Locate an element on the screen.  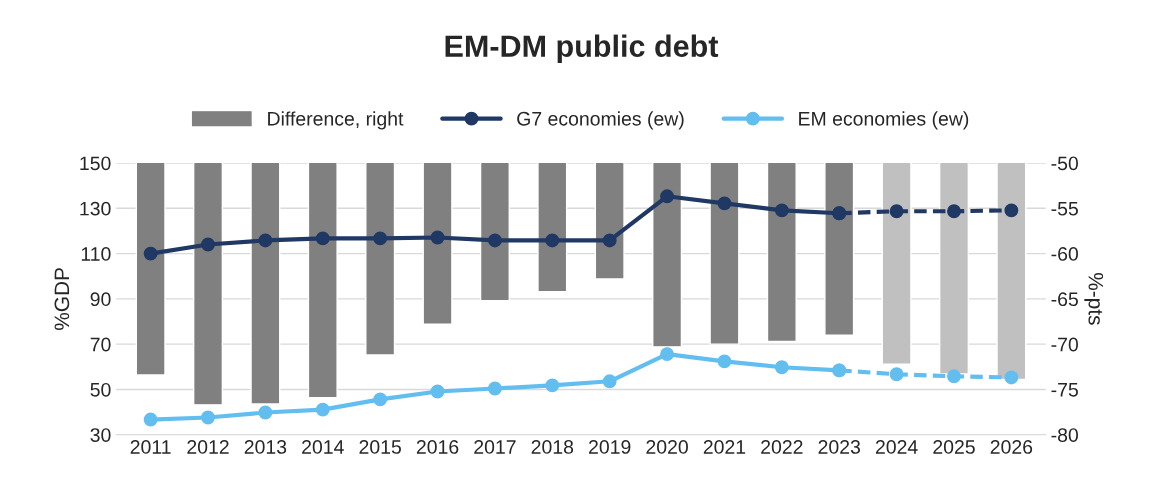
y-tick-label: 130 is located at coordinates (95, 208).